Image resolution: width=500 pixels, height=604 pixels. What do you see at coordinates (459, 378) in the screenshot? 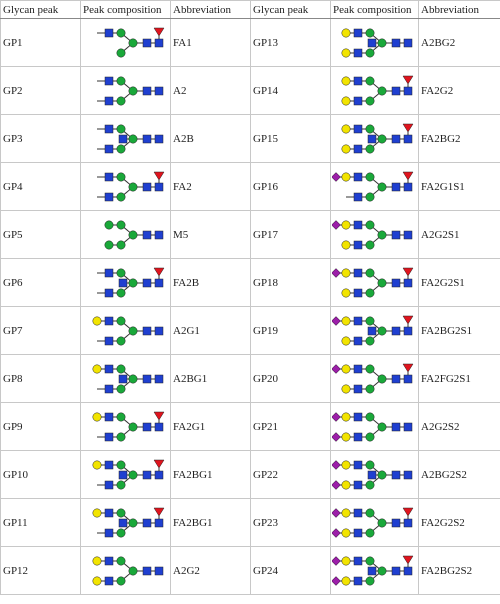
I see `abbreviation: FA2FG2S1` at bounding box center [459, 378].